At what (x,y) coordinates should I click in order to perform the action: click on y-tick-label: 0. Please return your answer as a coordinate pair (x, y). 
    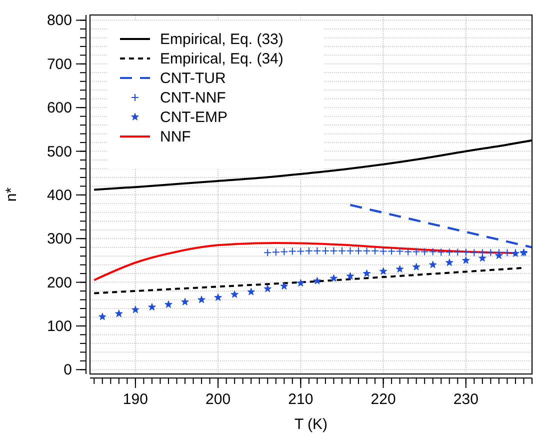
    Looking at the image, I should click on (68, 370).